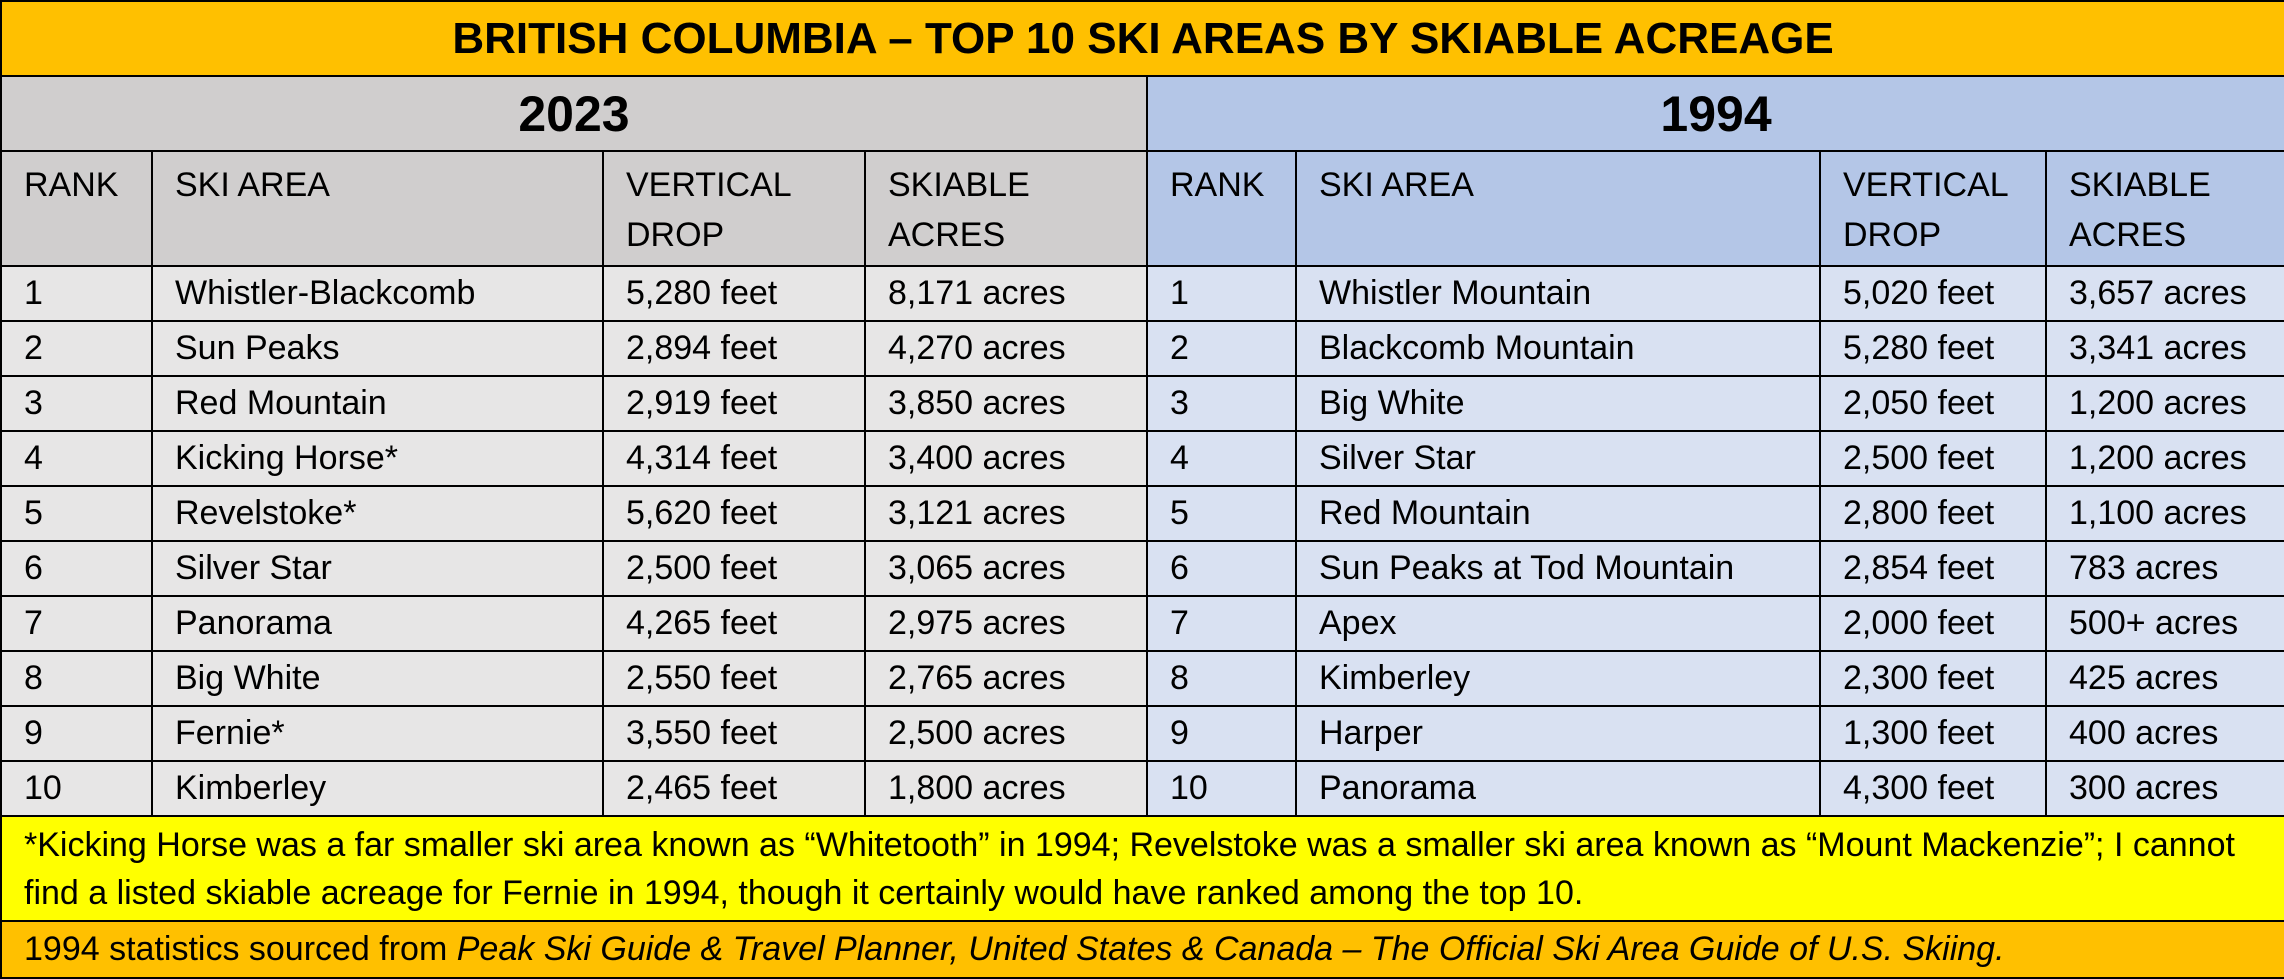  What do you see at coordinates (1933, 568) in the screenshot?
I see `cell: 2,854 feet` at bounding box center [1933, 568].